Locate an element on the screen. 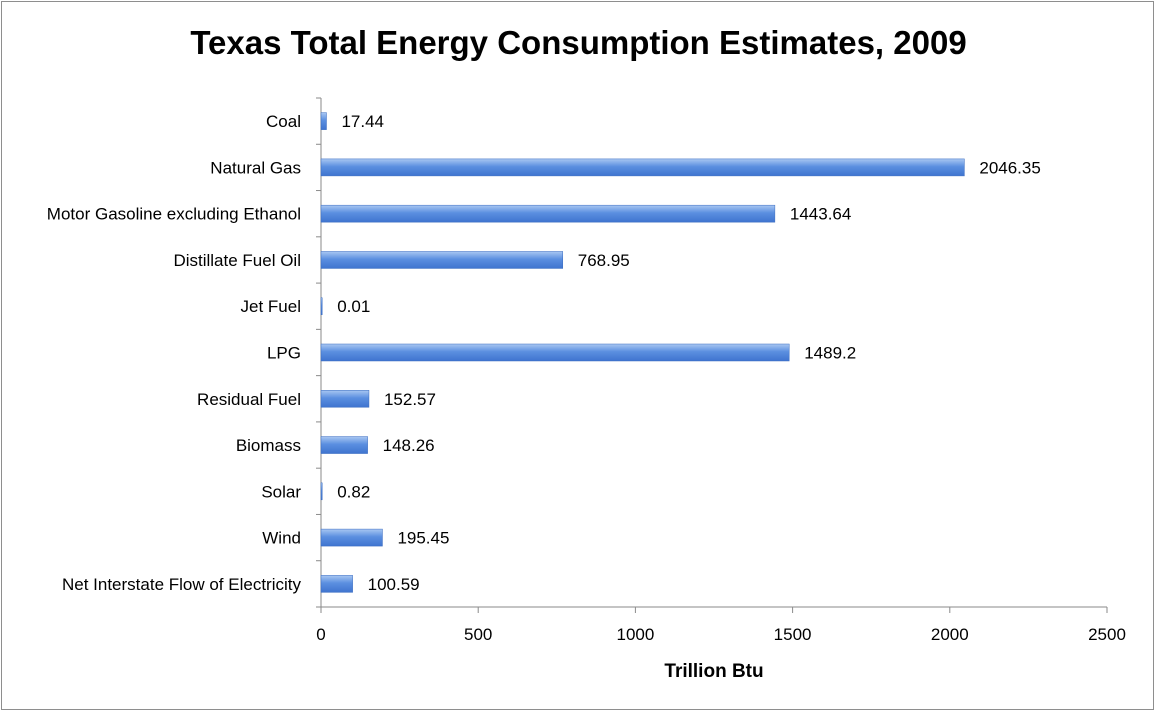 The width and height of the screenshot is (1157, 713). value-label: 17.44 is located at coordinates (362, 121).